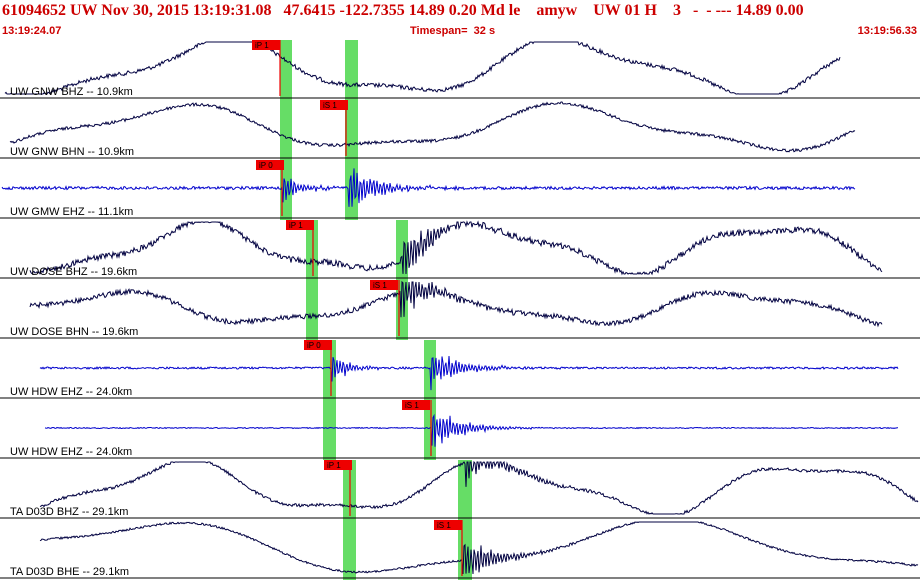  What do you see at coordinates (72, 152) in the screenshot?
I see `trace-label: UW GNW BHN -- 10.9km` at bounding box center [72, 152].